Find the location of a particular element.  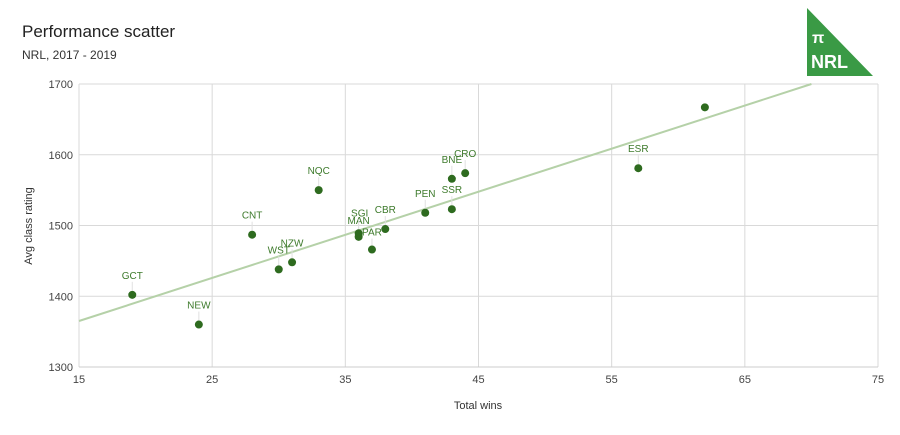

data-point: CNT is located at coordinates (252, 225).